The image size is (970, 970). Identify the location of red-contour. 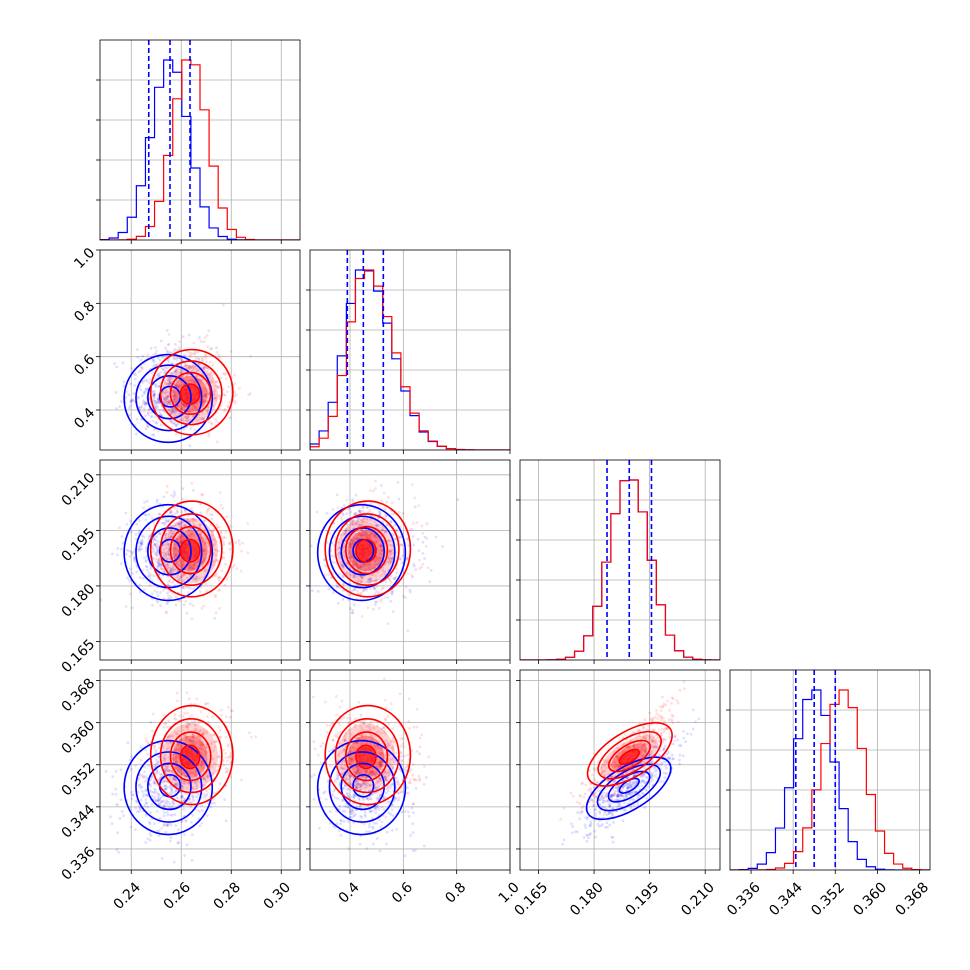
(191, 393).